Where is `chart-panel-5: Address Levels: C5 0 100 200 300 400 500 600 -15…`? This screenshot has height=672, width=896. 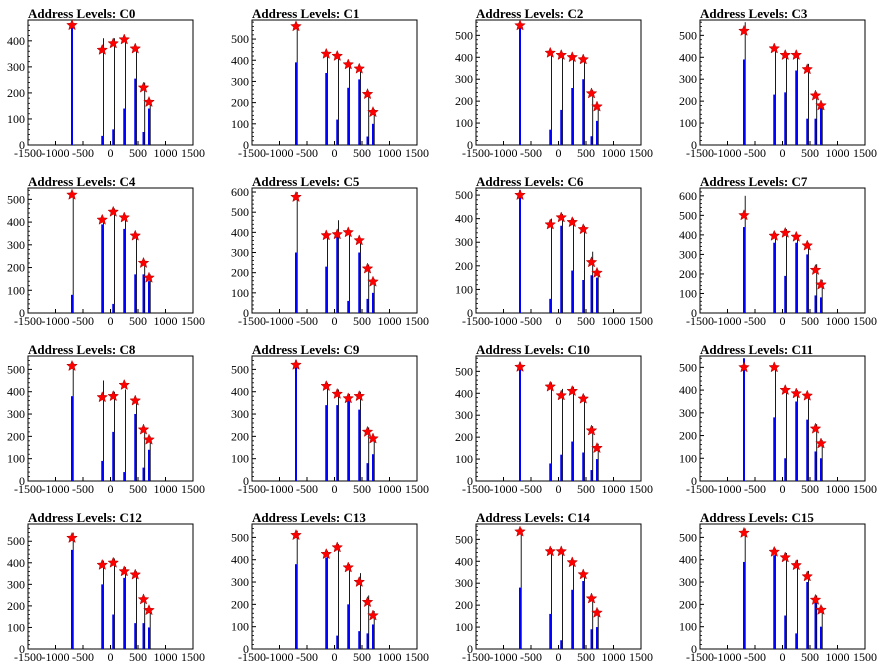
chart-panel-5: Address Levels: C5 0 100 200 300 400 500 600 -15… is located at coordinates (330, 251).